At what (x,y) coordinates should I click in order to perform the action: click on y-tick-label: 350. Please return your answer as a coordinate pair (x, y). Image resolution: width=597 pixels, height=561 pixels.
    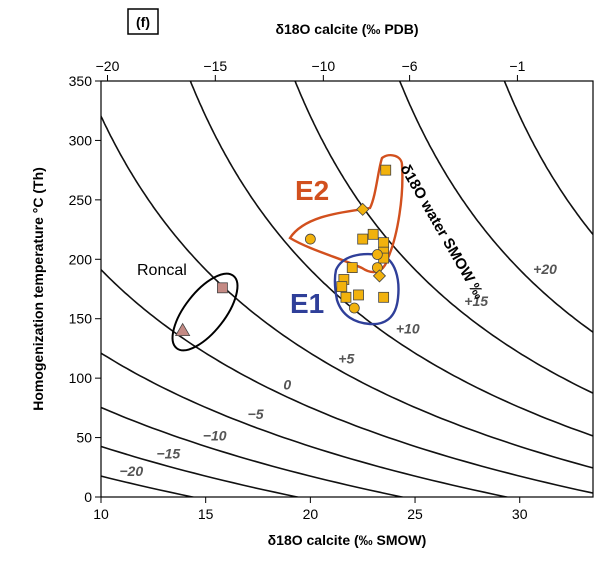
    Looking at the image, I should click on (81, 81).